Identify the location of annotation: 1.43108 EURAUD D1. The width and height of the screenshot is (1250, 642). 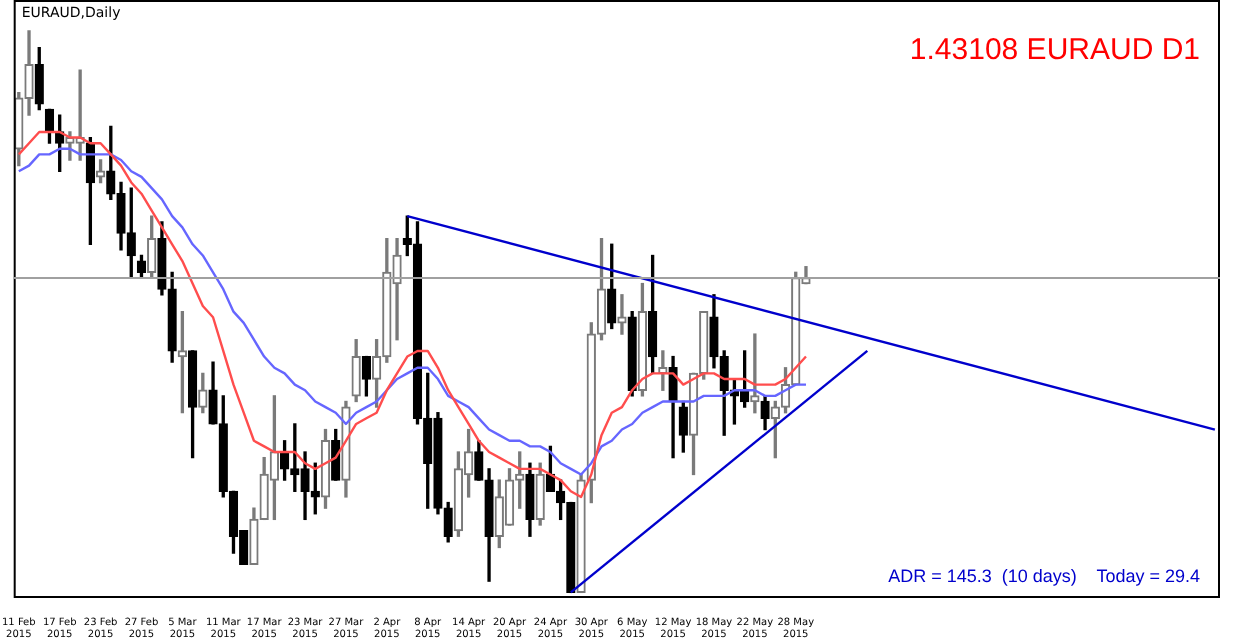
(1054, 50).